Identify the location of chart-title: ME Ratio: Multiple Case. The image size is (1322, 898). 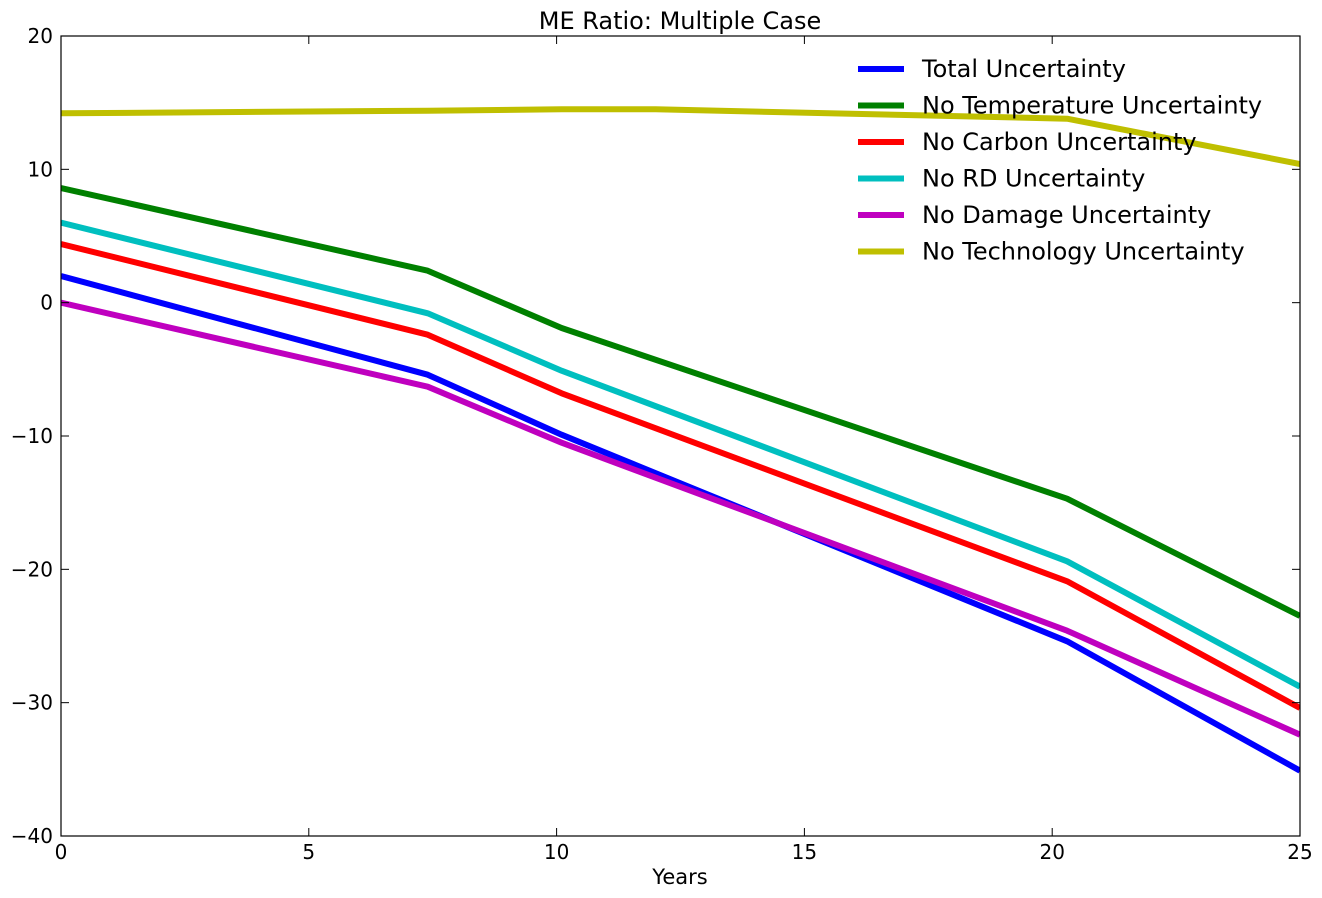
(680, 21).